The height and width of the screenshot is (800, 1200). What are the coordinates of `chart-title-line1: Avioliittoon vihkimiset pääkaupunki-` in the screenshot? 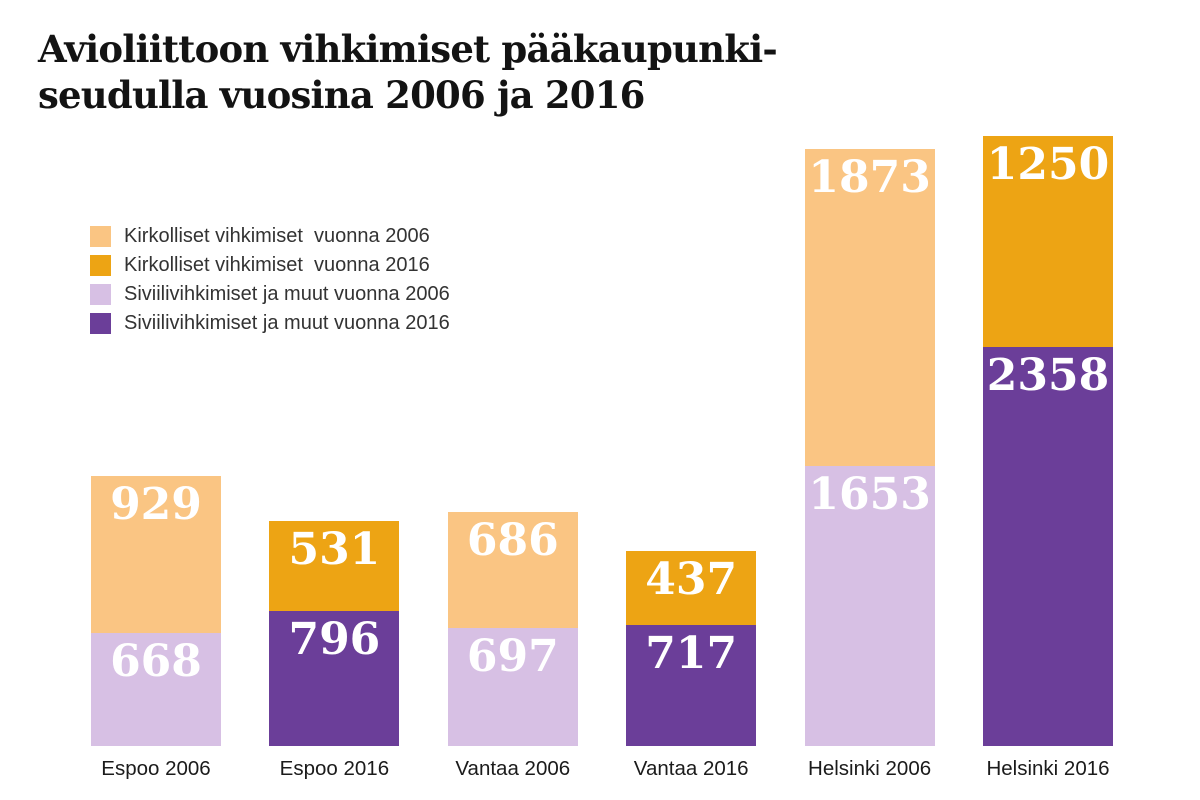 It's located at (408, 49).